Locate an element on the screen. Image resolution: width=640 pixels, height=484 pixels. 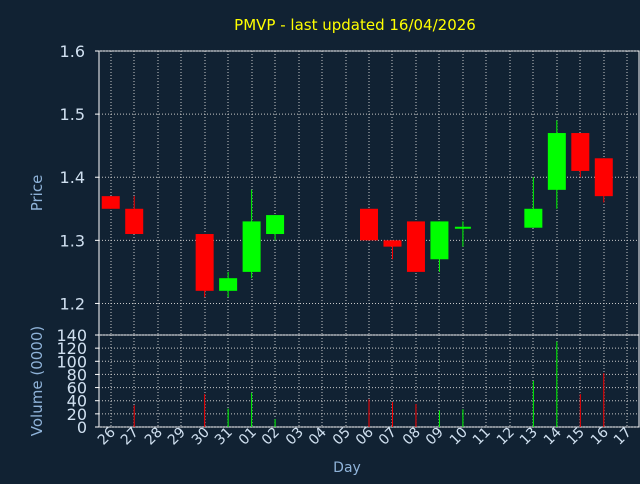
x-tick-label: 09 is located at coordinates (435, 437).